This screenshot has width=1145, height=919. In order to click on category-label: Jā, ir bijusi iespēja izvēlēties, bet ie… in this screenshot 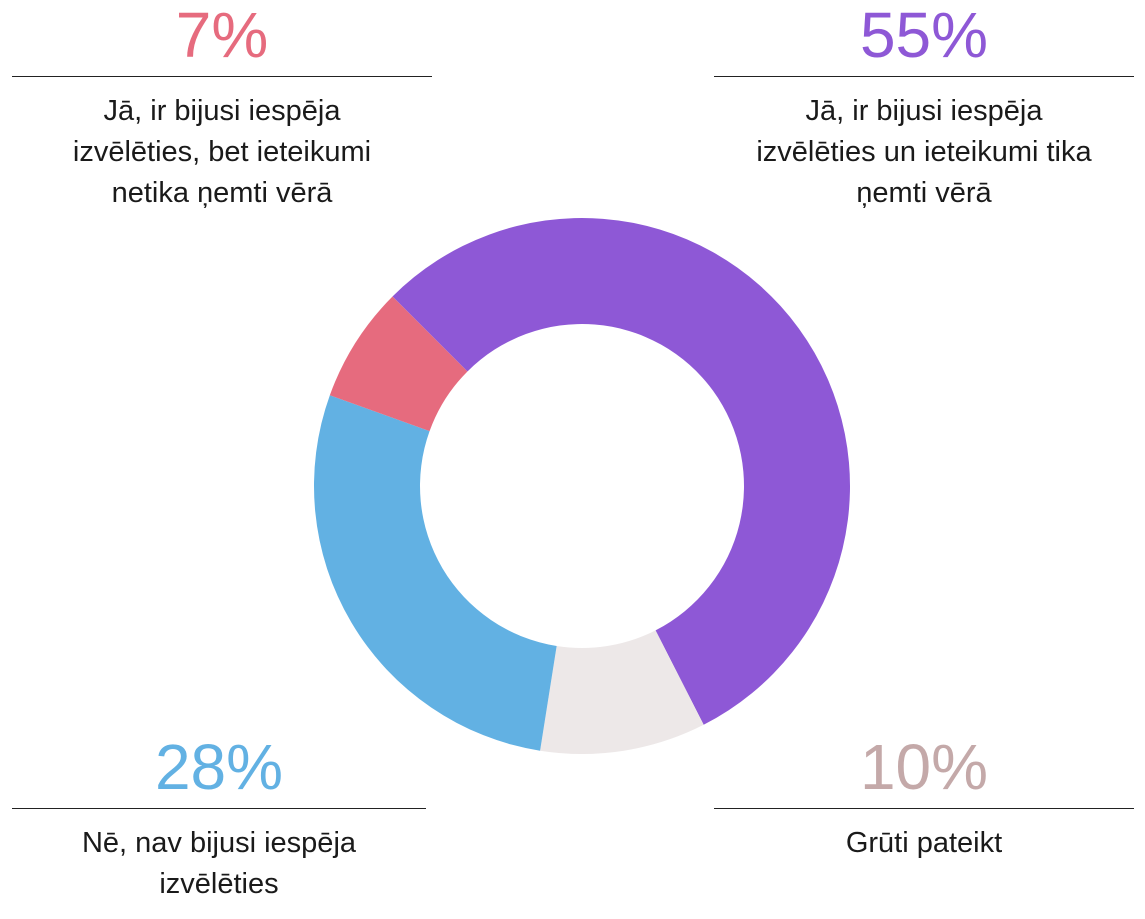, I will do `click(222, 152)`.